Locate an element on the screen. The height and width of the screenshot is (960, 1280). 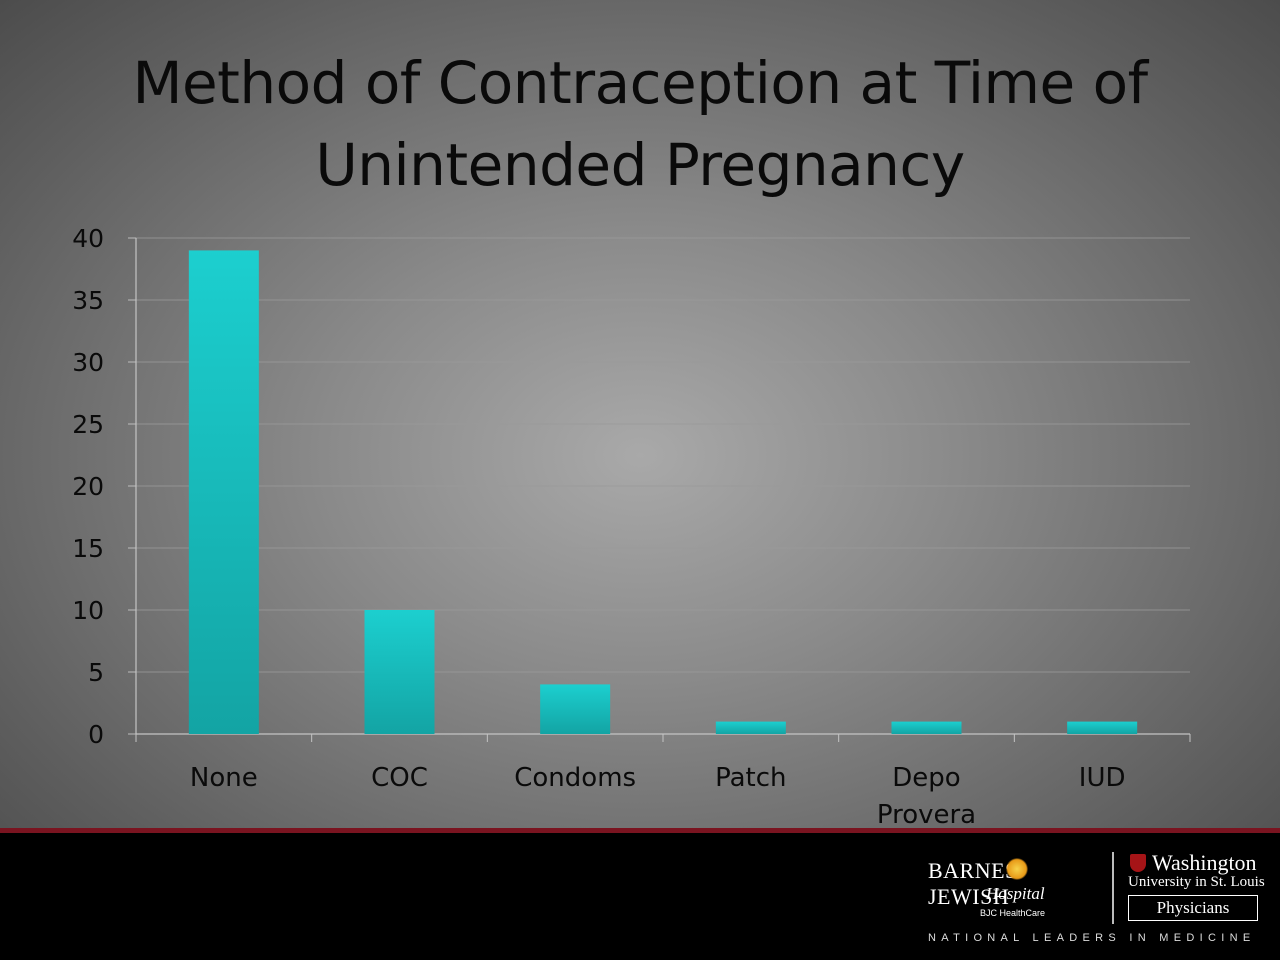
y-tick-label: 10 is located at coordinates (88, 610).